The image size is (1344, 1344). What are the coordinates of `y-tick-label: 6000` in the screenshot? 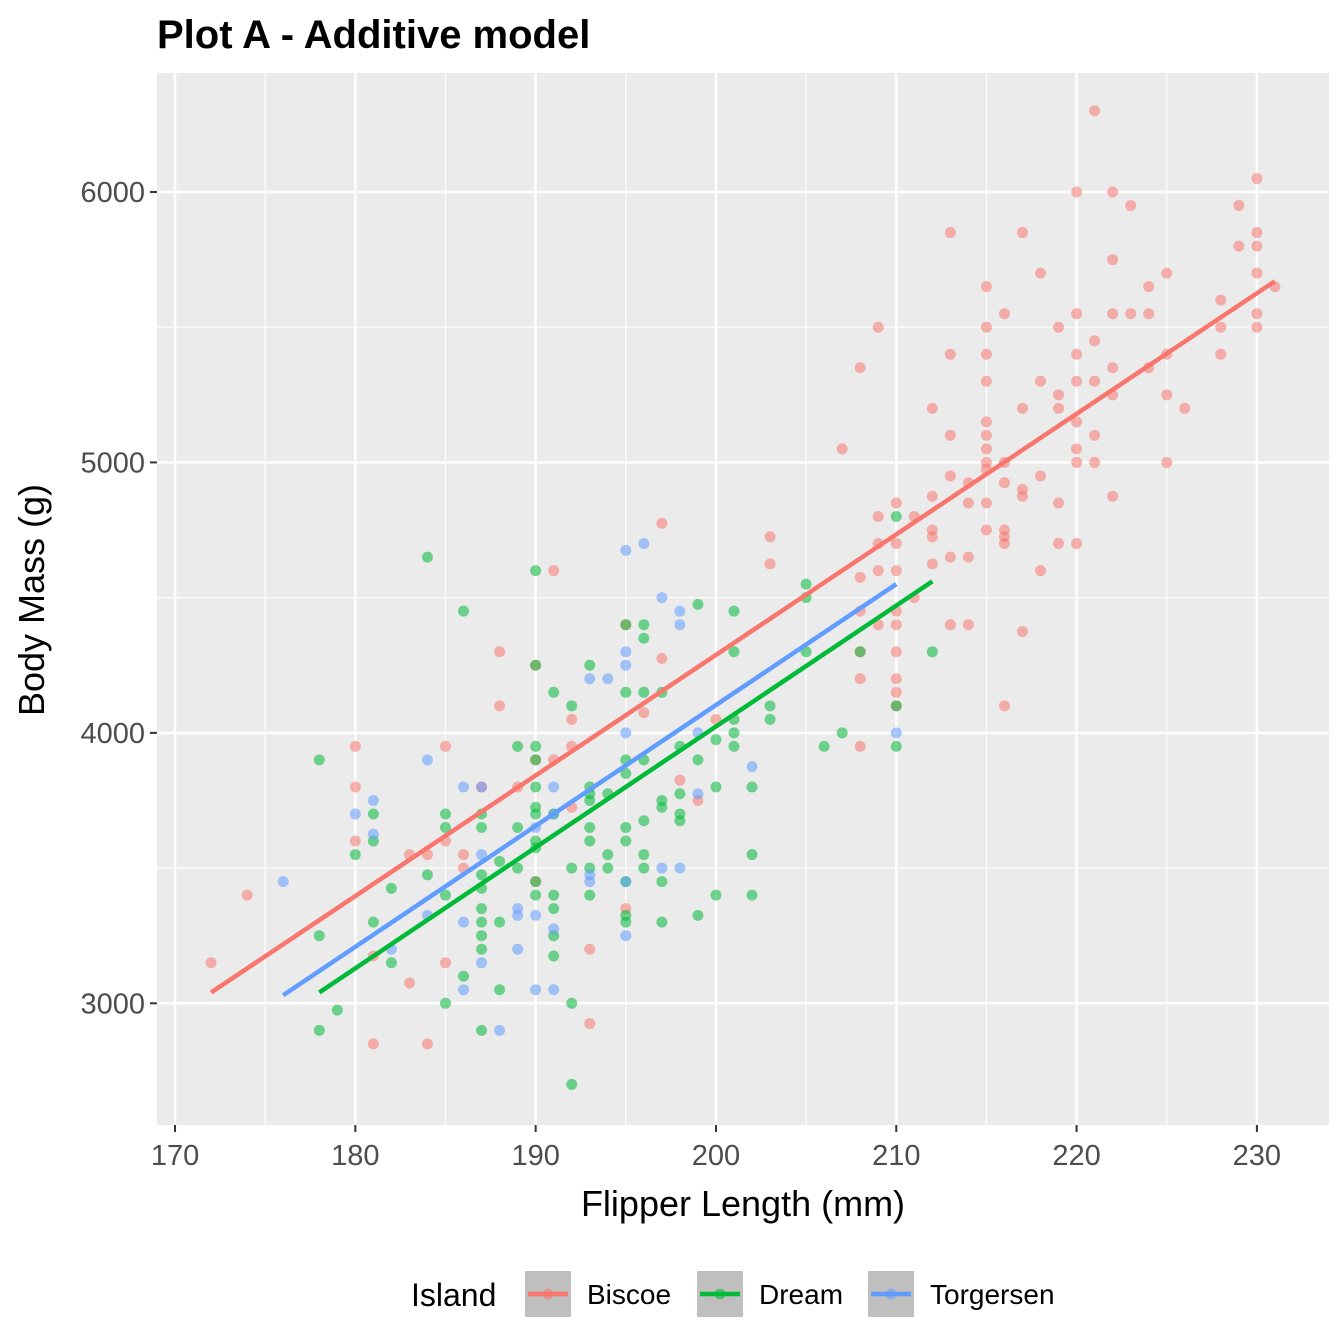 It's located at (112, 193).